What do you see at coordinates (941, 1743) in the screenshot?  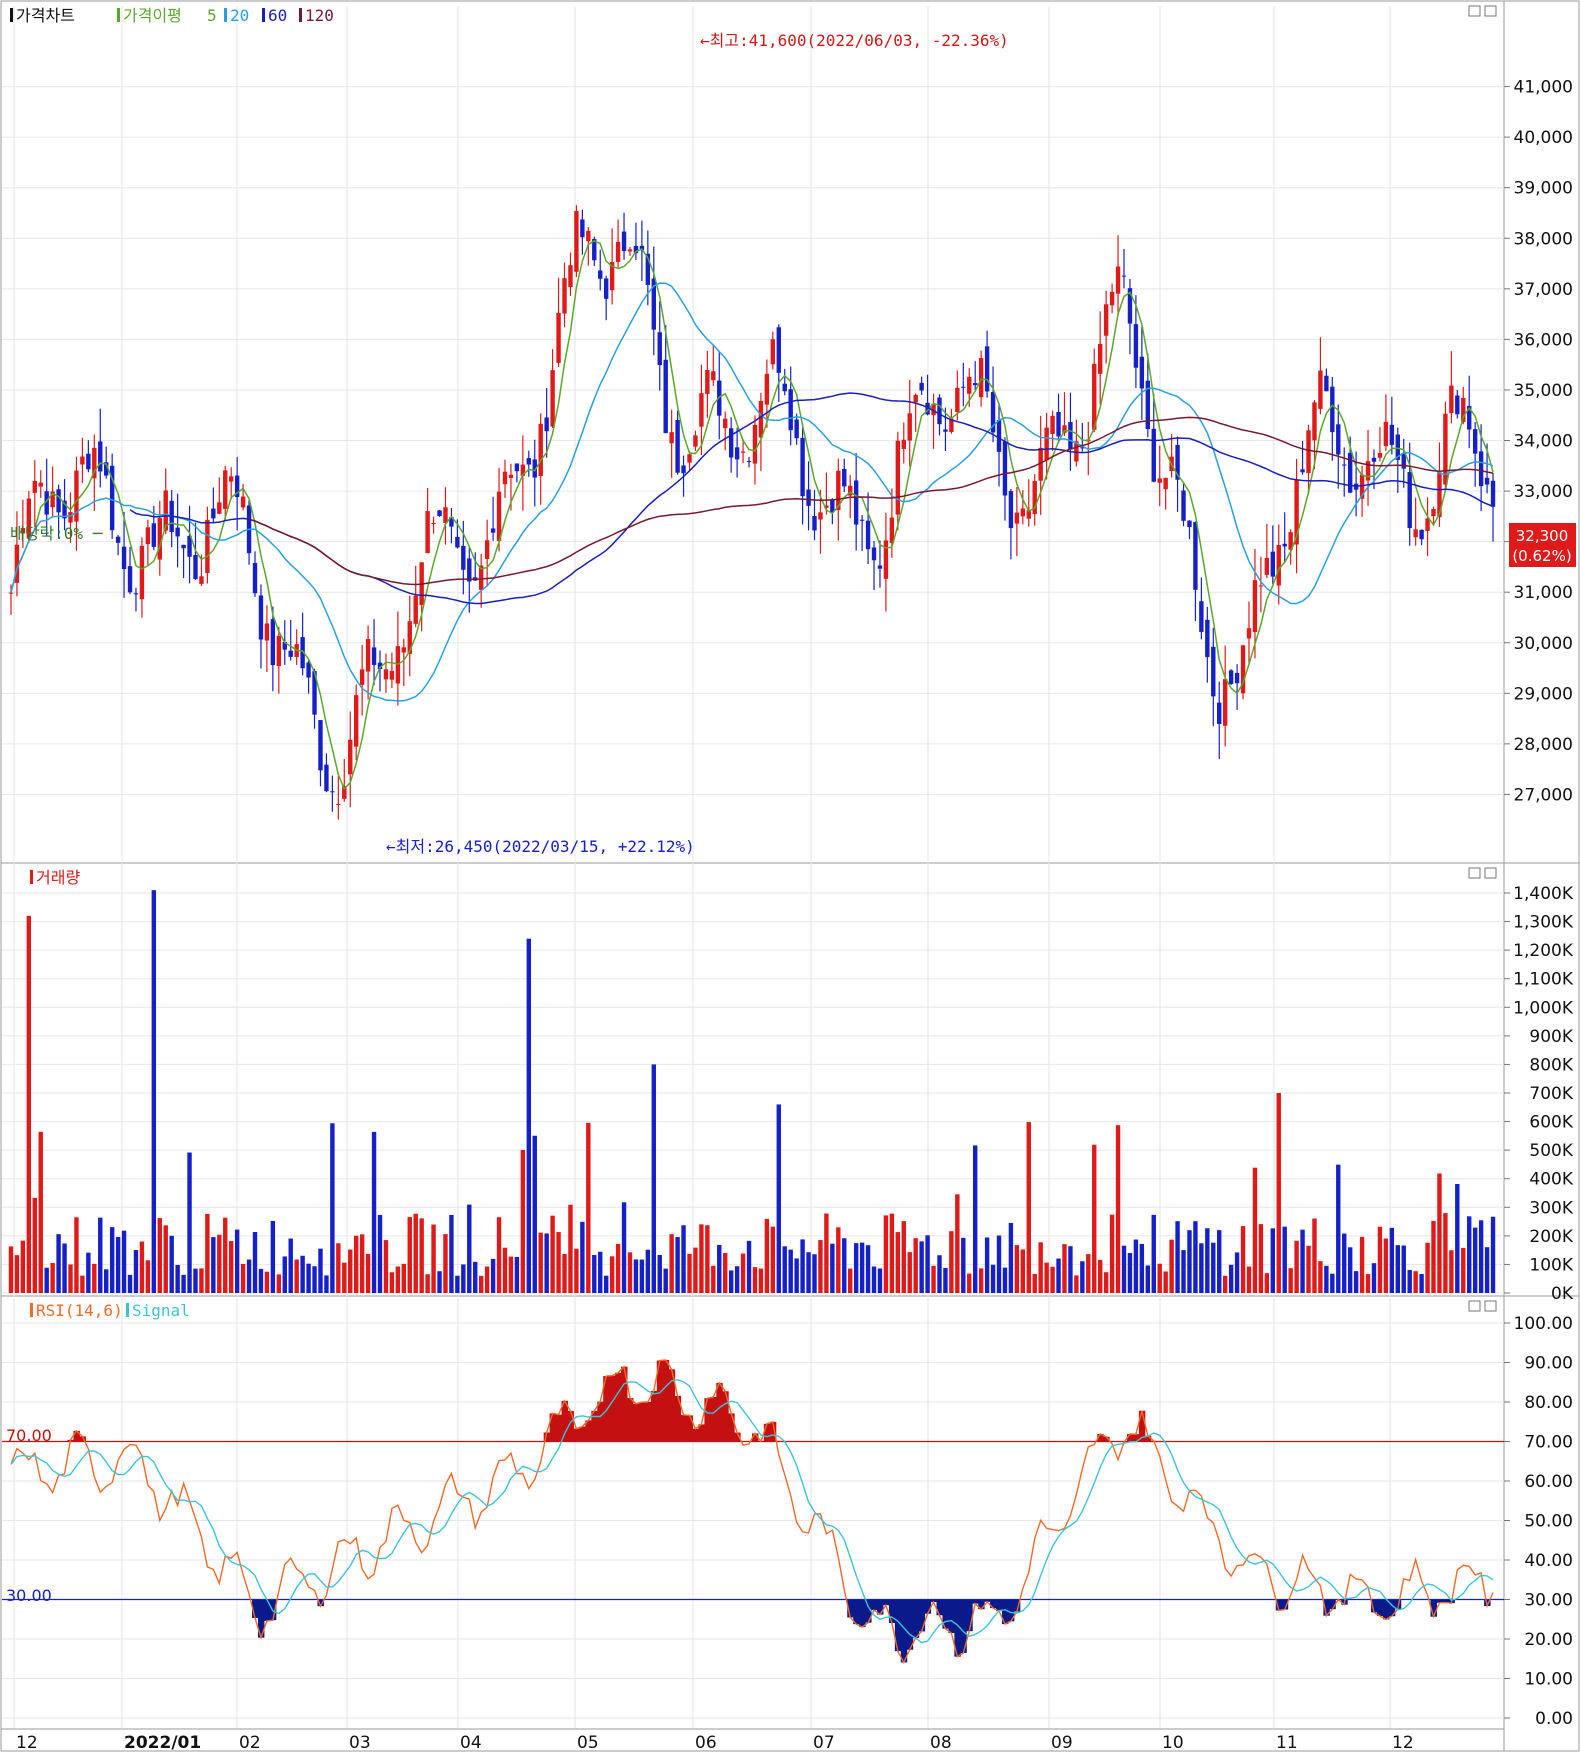 I see `x-tick-label: 08` at bounding box center [941, 1743].